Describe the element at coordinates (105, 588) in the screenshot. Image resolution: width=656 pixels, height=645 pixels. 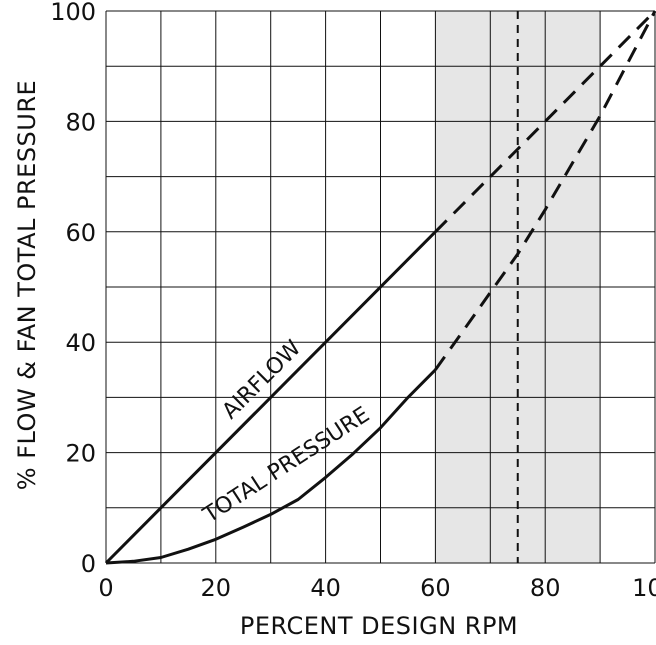
I see `x-tick-label: 0` at that location.